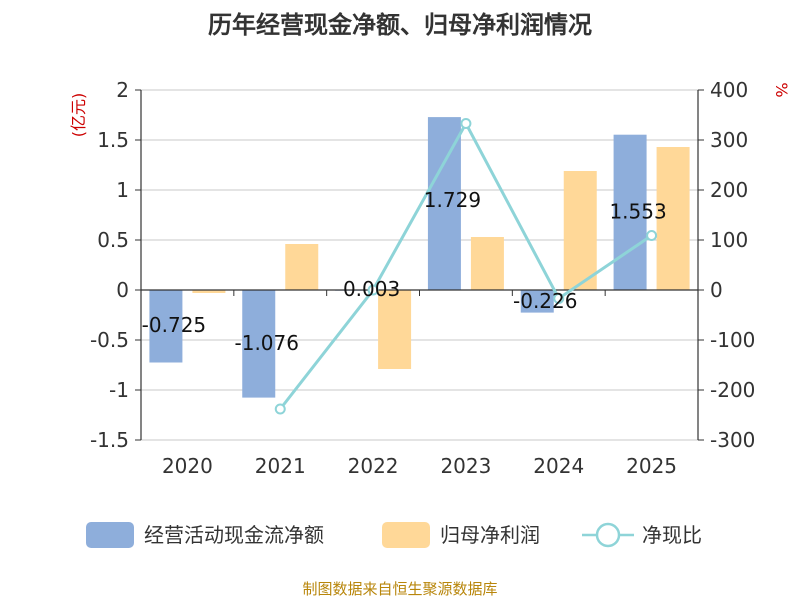  I want to click on data-label-2025: 1.553, so click(637, 212).